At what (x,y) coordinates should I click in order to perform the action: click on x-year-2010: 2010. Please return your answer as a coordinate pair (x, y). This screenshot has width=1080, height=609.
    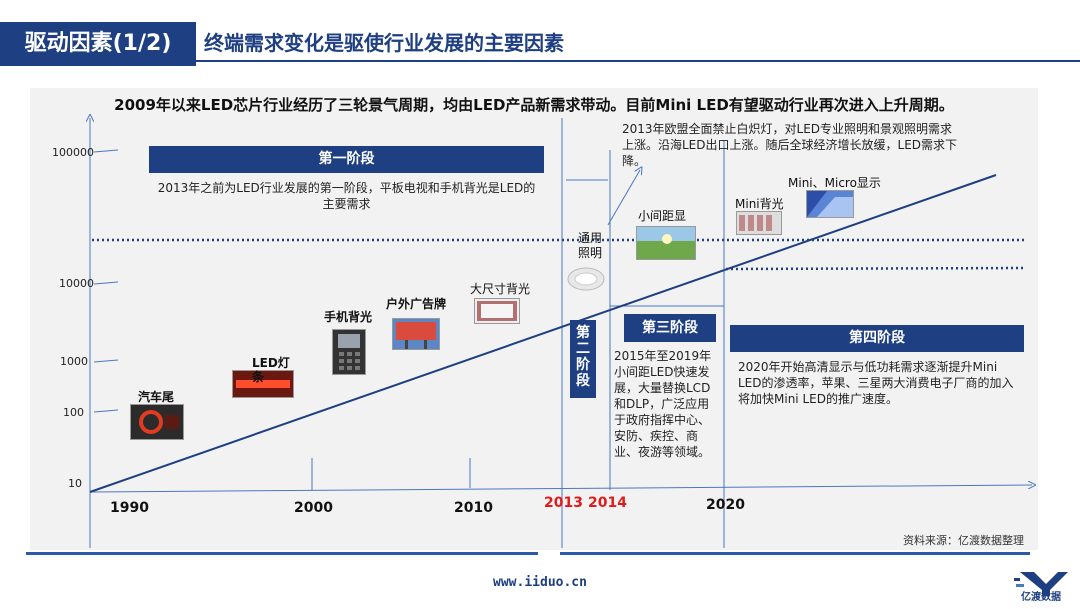
    Looking at the image, I should click on (473, 508).